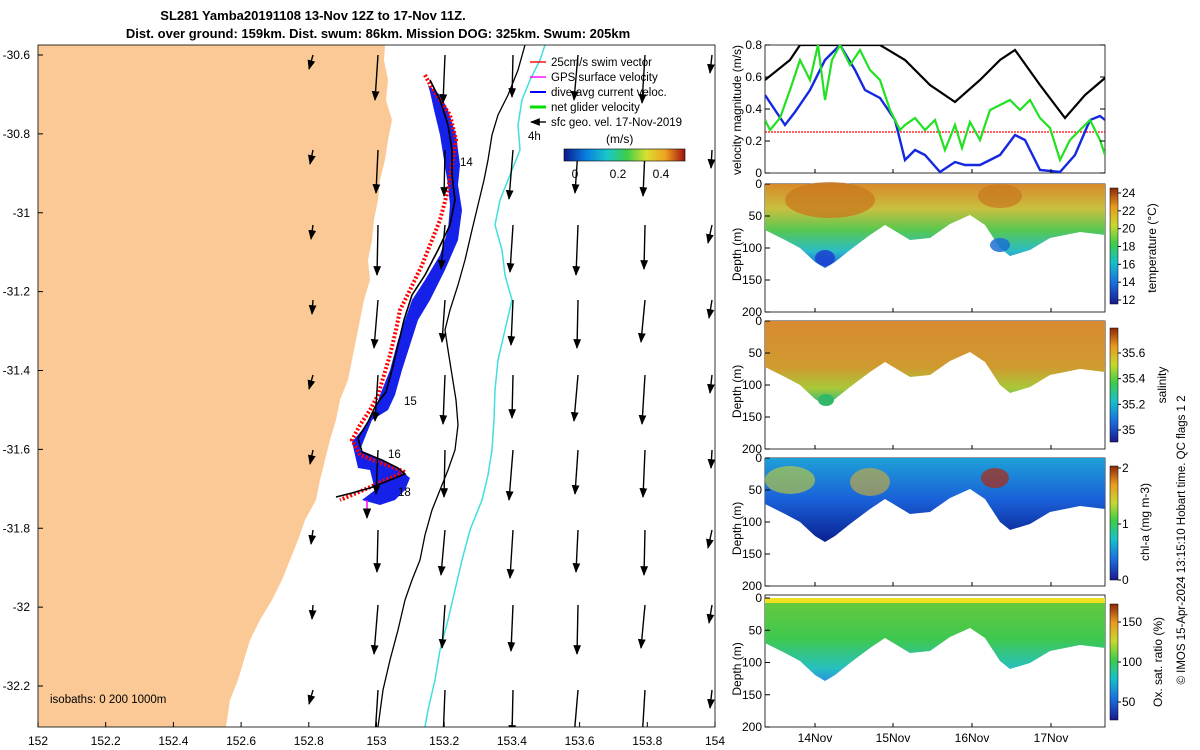 This screenshot has height=750, width=1200. I want to click on oxygen-panel, so click(935, 661).